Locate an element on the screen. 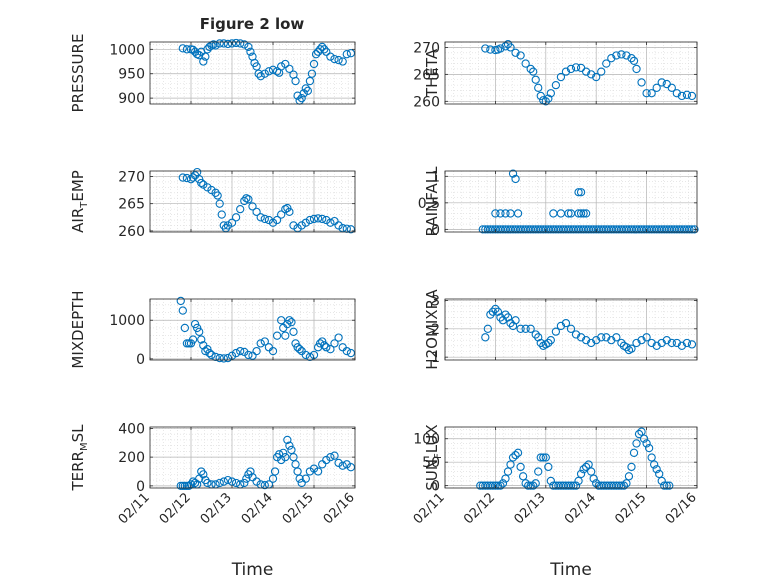  y-axis-label: H2OMIXRA is located at coordinates (432, 329).